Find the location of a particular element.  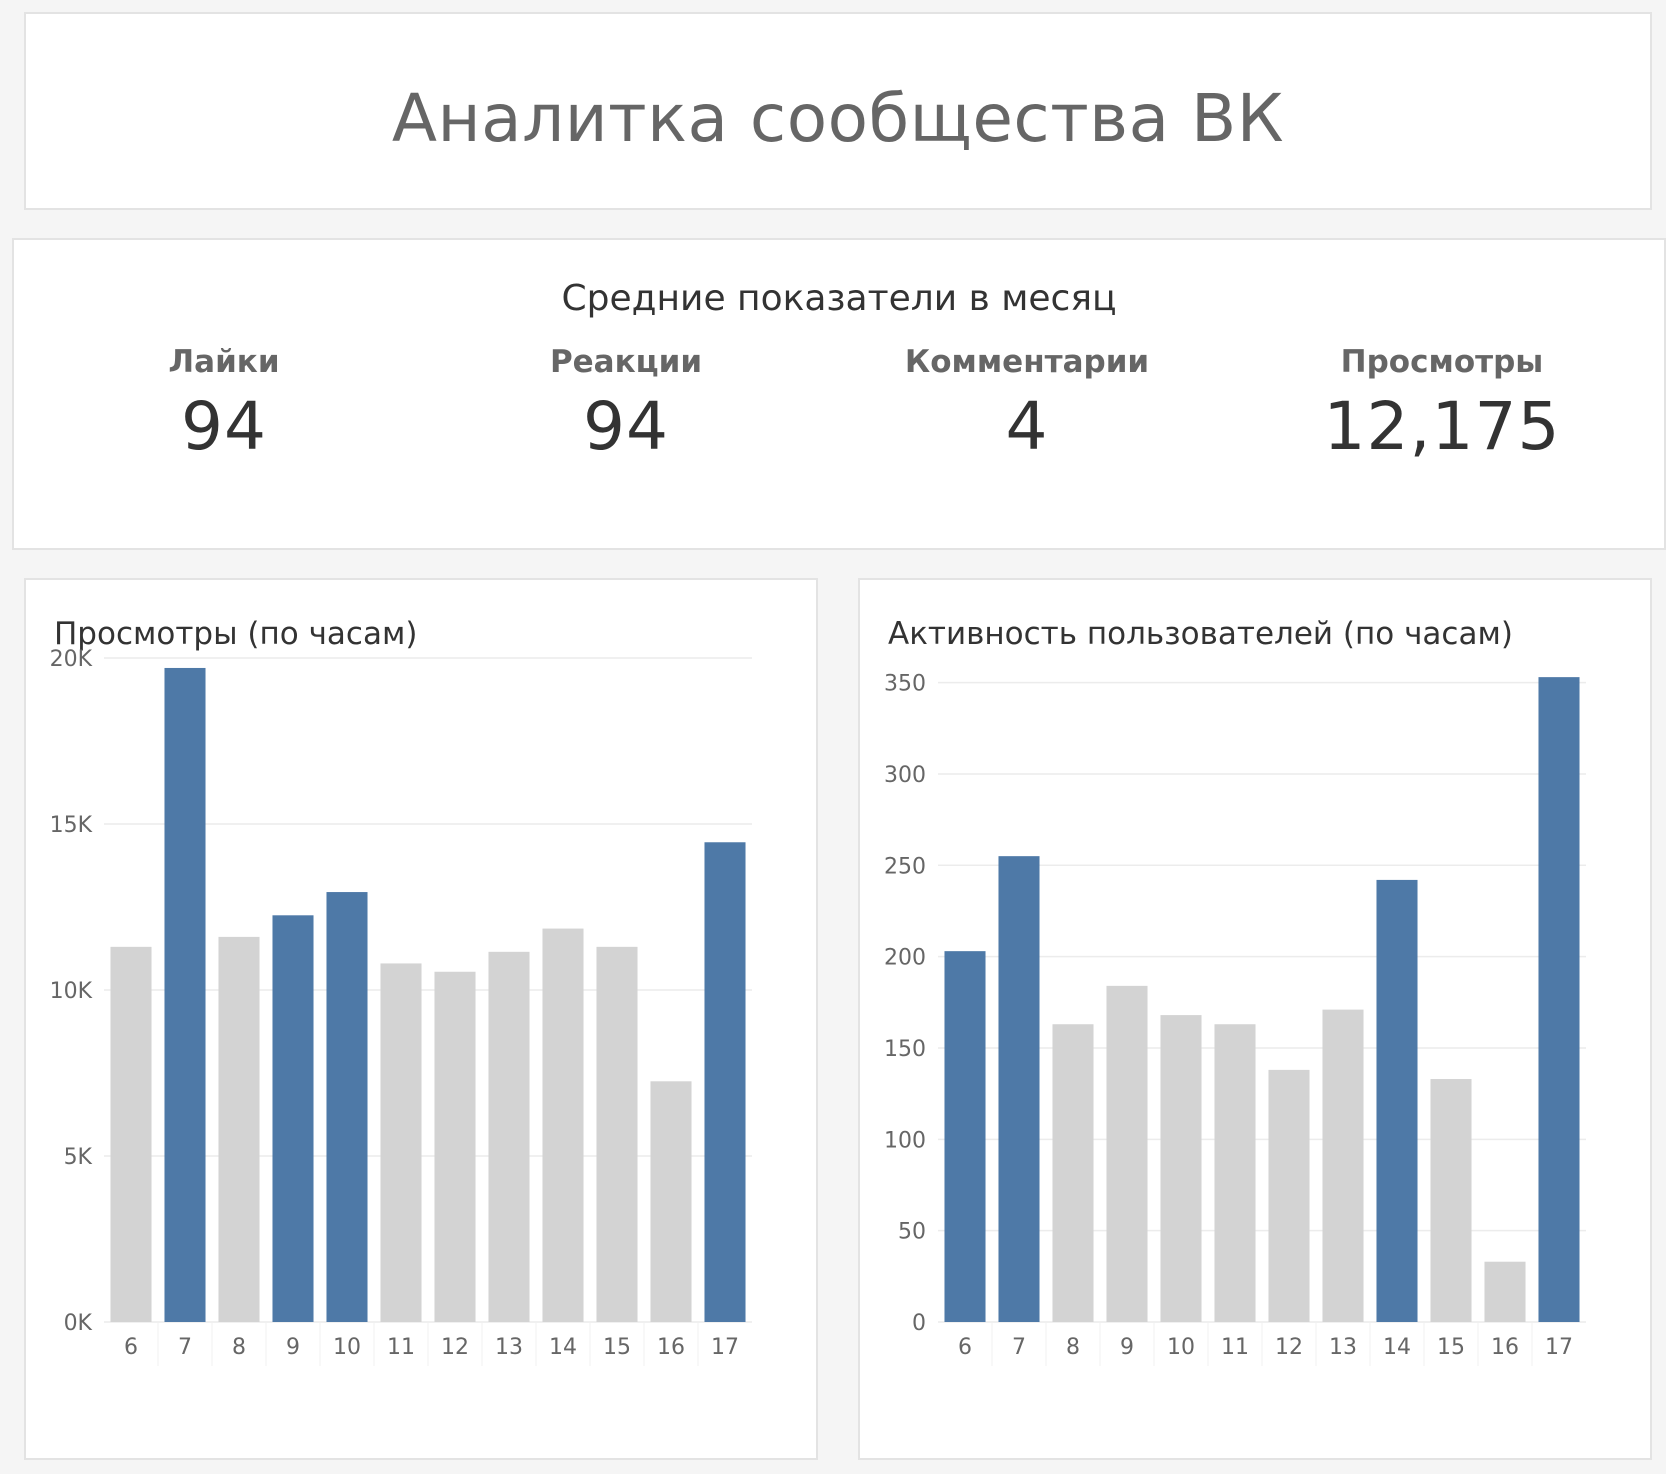

kpi-reactions: Реакции 94 is located at coordinates (626, 404).